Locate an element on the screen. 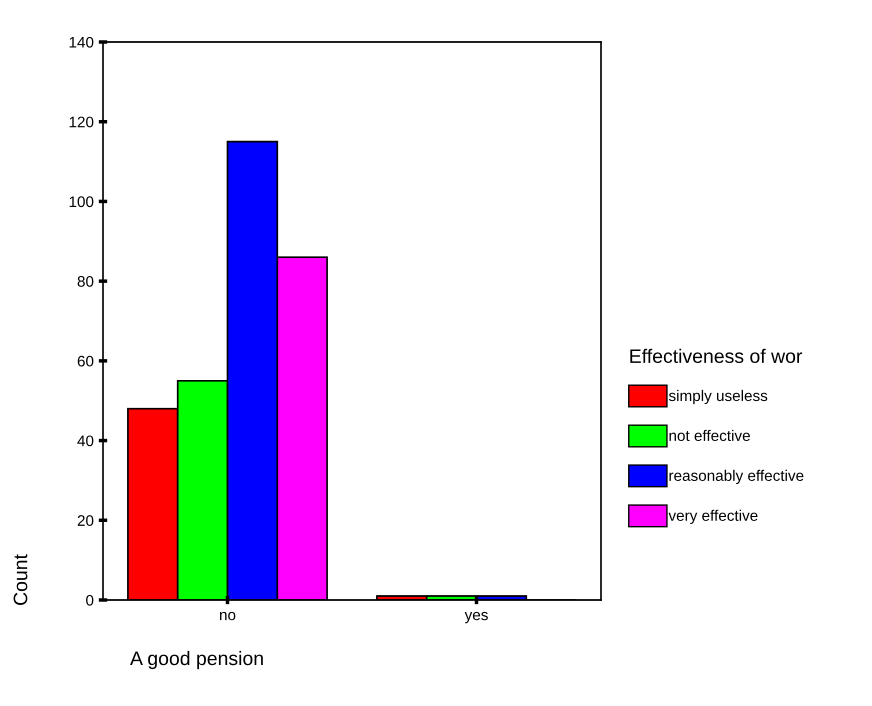 The image size is (872, 706). y-tick-label: 120 is located at coordinates (82, 122).